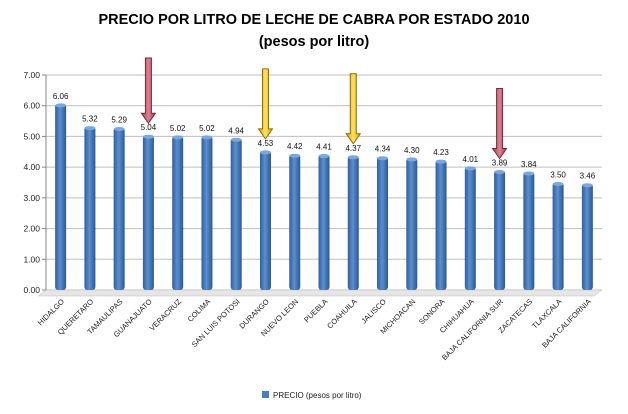 Image resolution: width=628 pixels, height=414 pixels. I want to click on data-label: 5.32, so click(90, 119).